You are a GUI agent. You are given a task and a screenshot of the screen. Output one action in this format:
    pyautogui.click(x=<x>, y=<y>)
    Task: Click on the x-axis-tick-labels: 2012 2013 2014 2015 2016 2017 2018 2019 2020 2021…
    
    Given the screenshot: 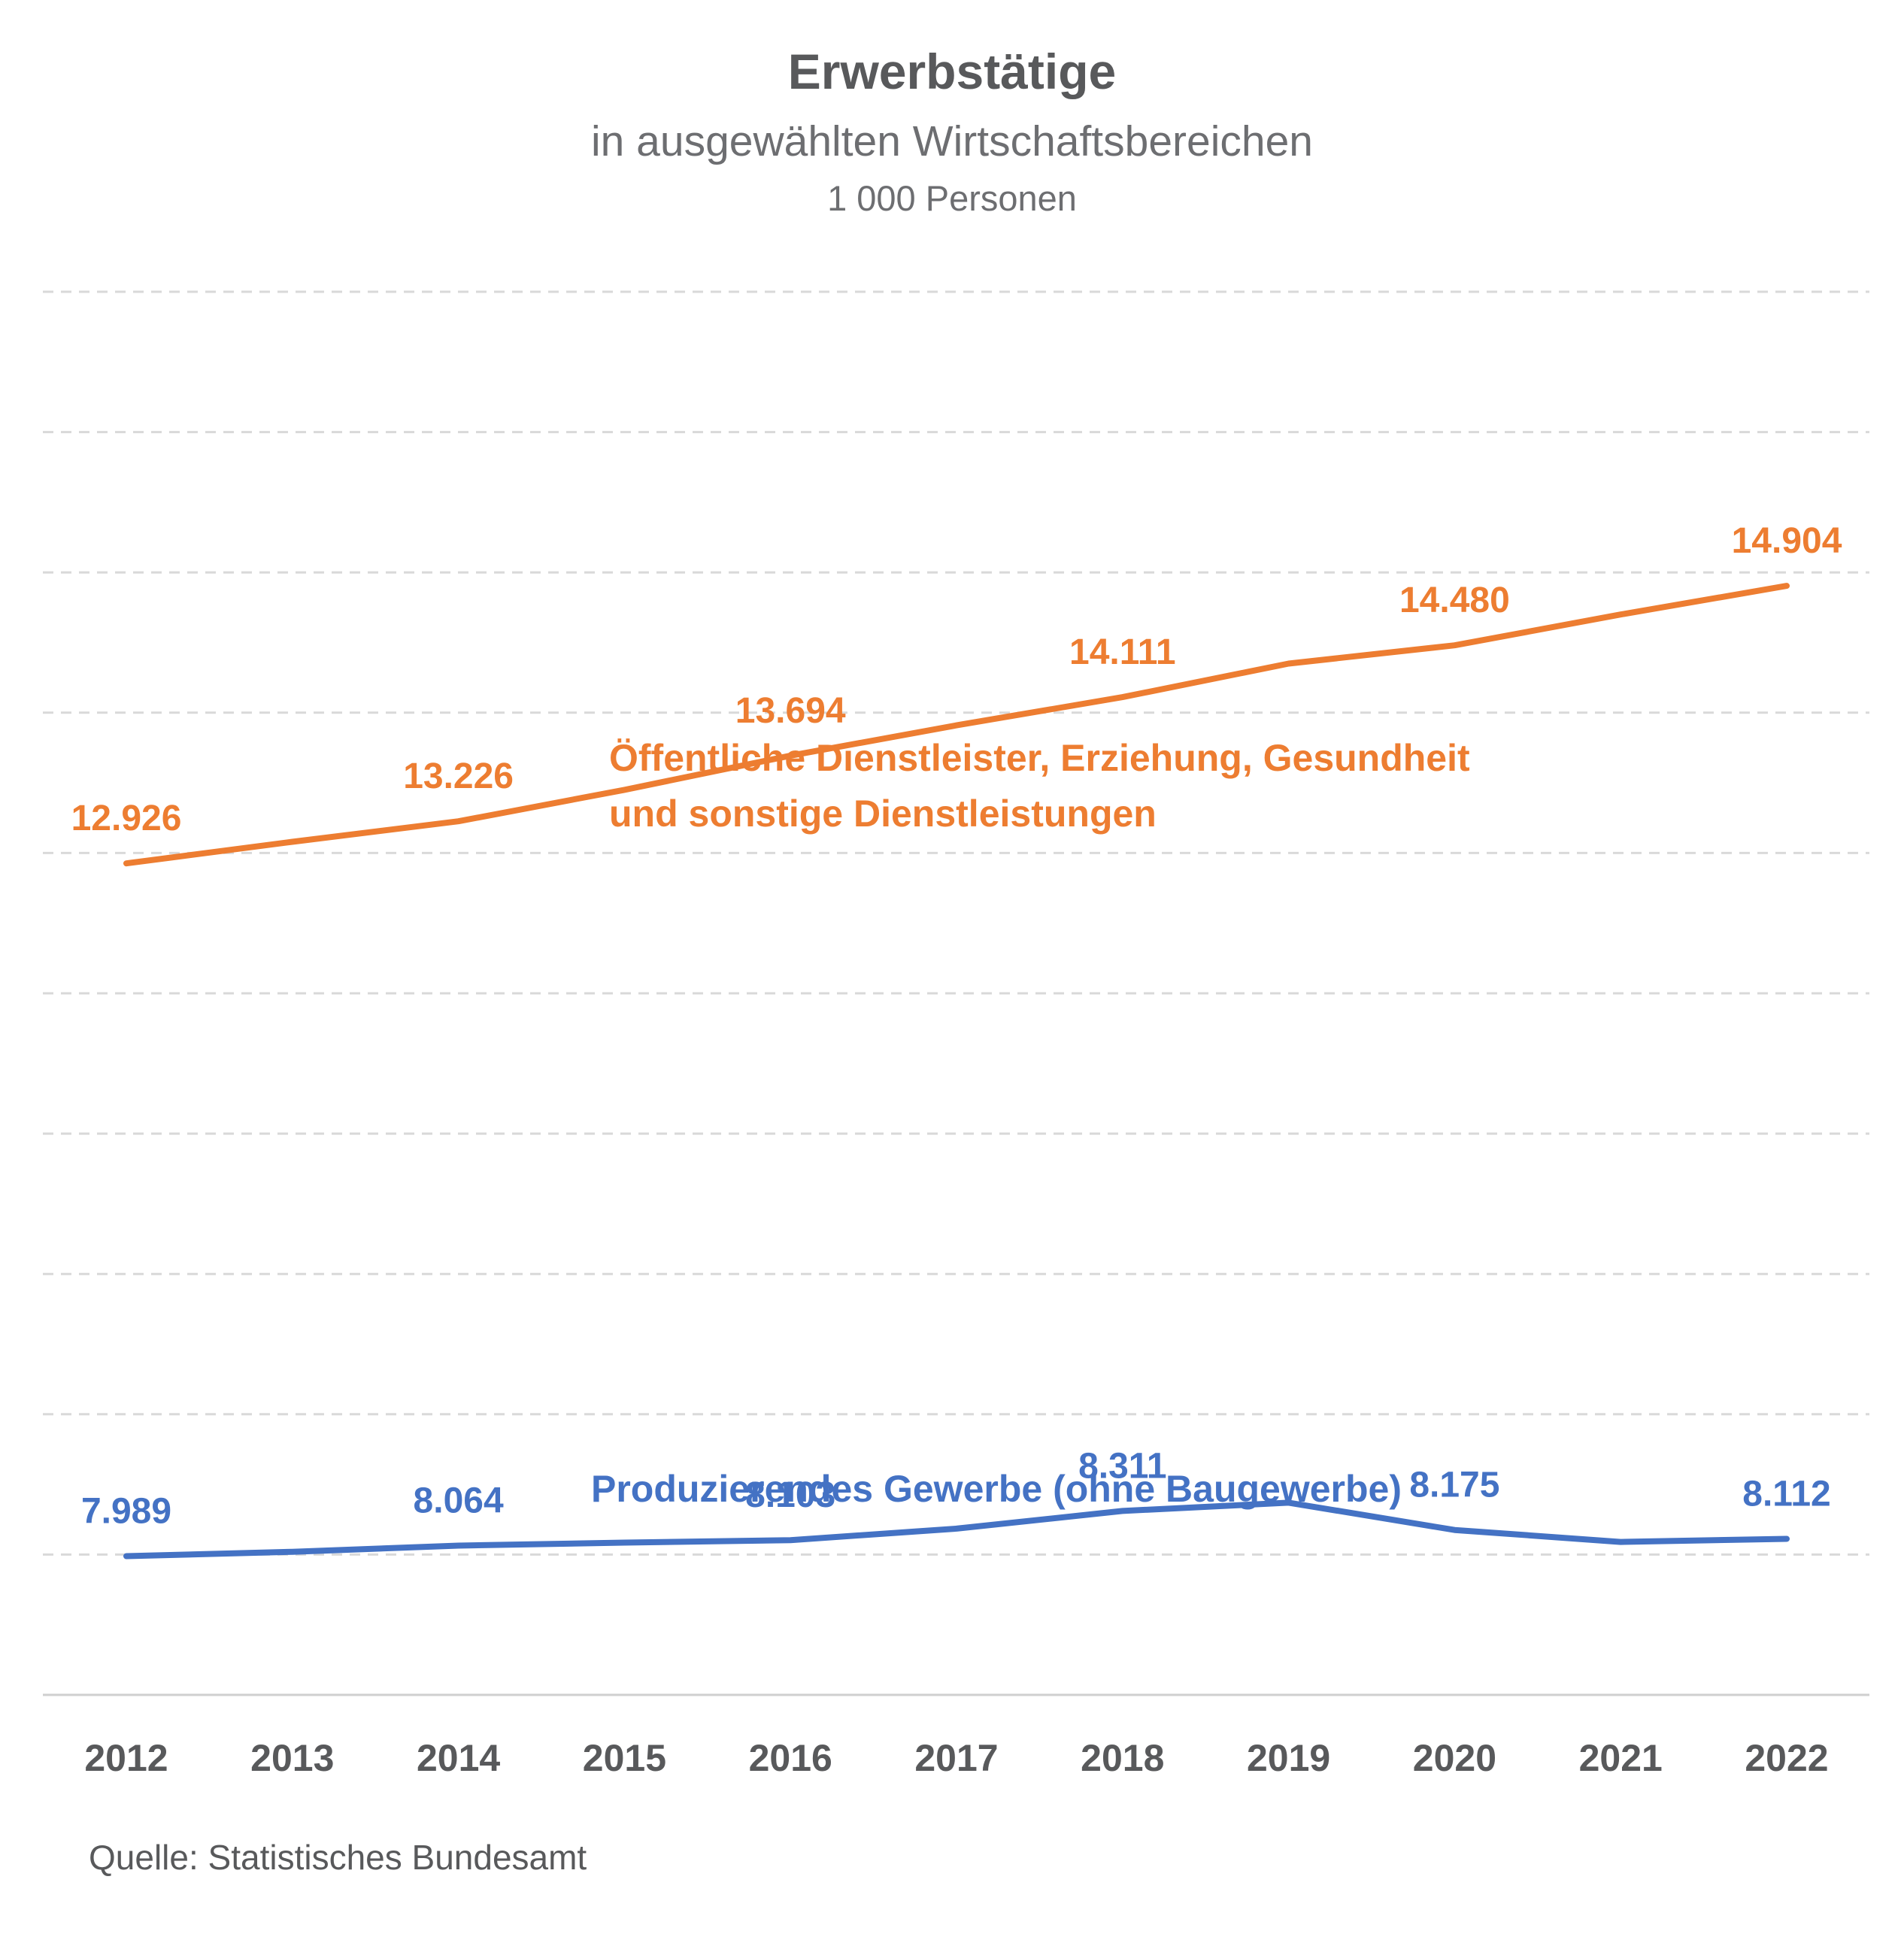 What is the action you would take?
    pyautogui.click(x=956, y=1758)
    